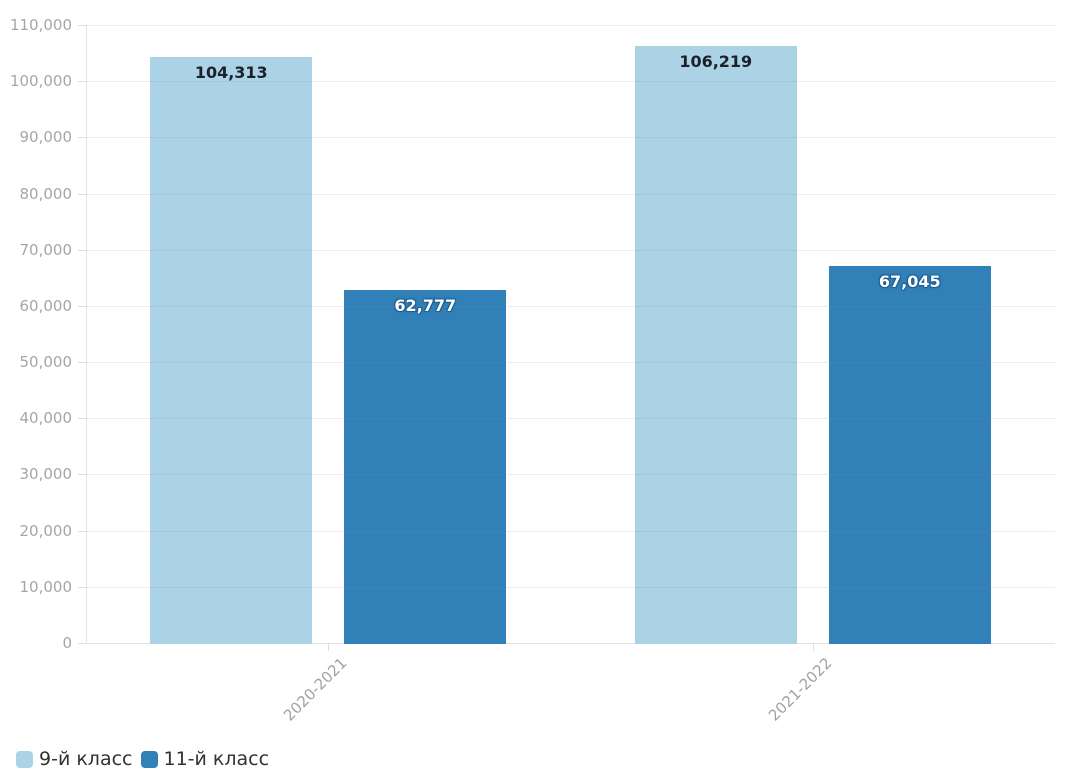  I want to click on y-axis-label: 20,000, so click(46, 530).